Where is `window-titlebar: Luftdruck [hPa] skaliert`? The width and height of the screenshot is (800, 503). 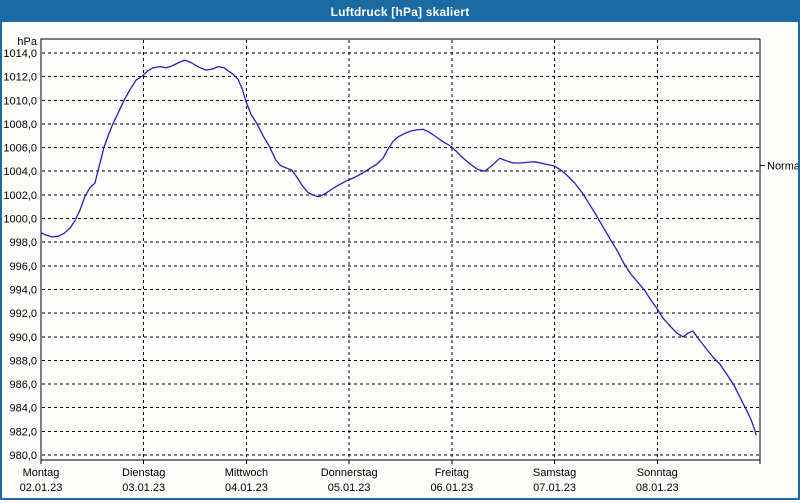 window-titlebar: Luftdruck [hPa] skaliert is located at coordinates (400, 12).